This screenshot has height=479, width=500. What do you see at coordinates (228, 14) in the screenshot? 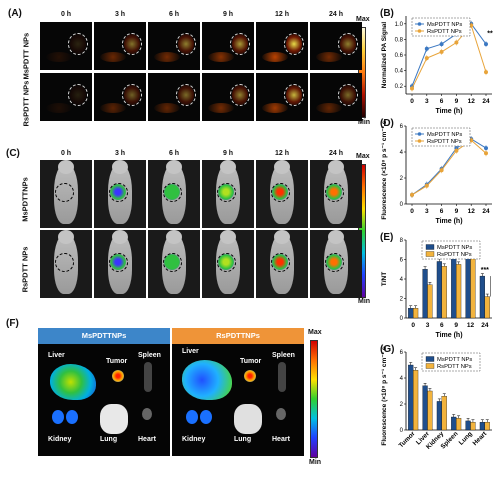
I see `panel-a-time-label: 9 h` at bounding box center [228, 14].